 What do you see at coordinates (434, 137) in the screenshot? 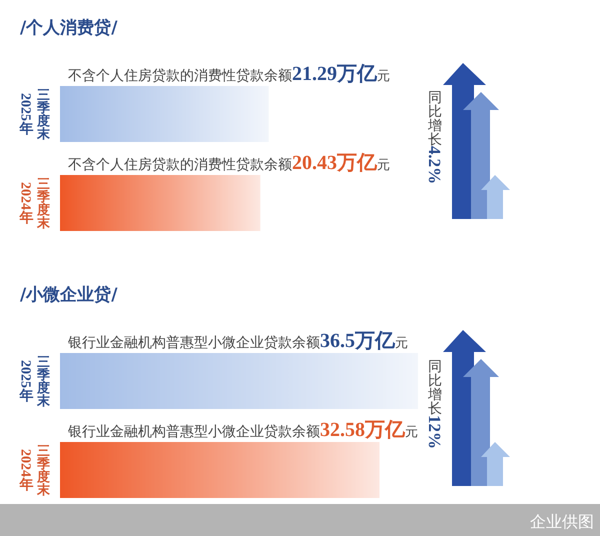
I see `annotation: 同比增长4.2%` at bounding box center [434, 137].